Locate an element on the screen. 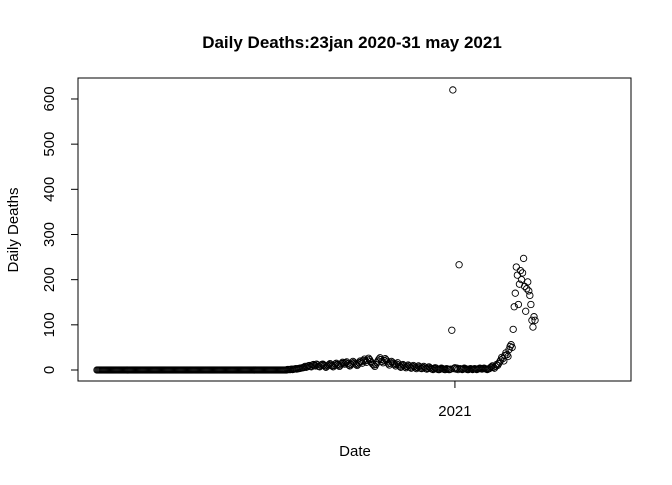 The height and width of the screenshot is (485, 672). y-tick-label: 0 is located at coordinates (49, 370).